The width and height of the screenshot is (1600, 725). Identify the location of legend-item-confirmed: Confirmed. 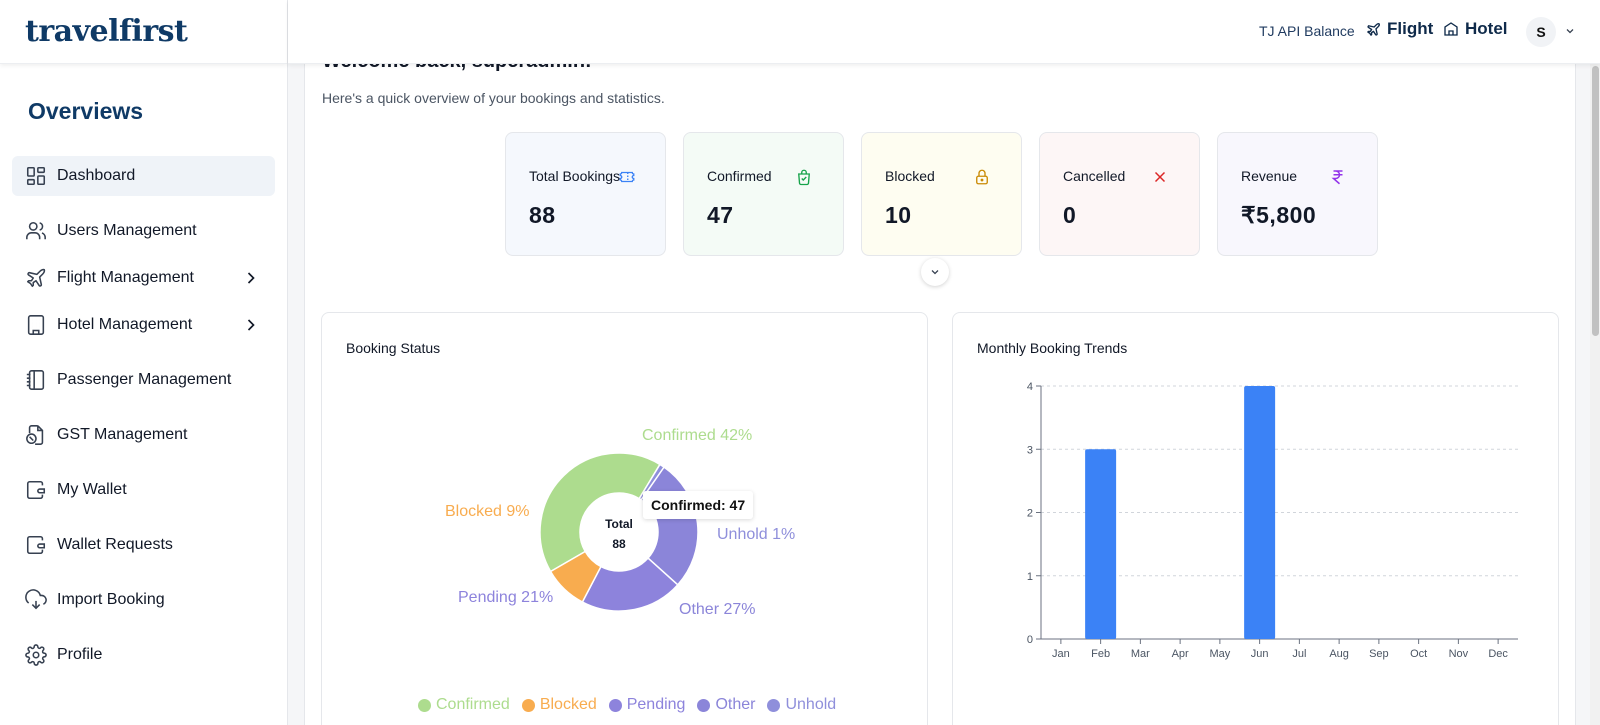
(464, 705).